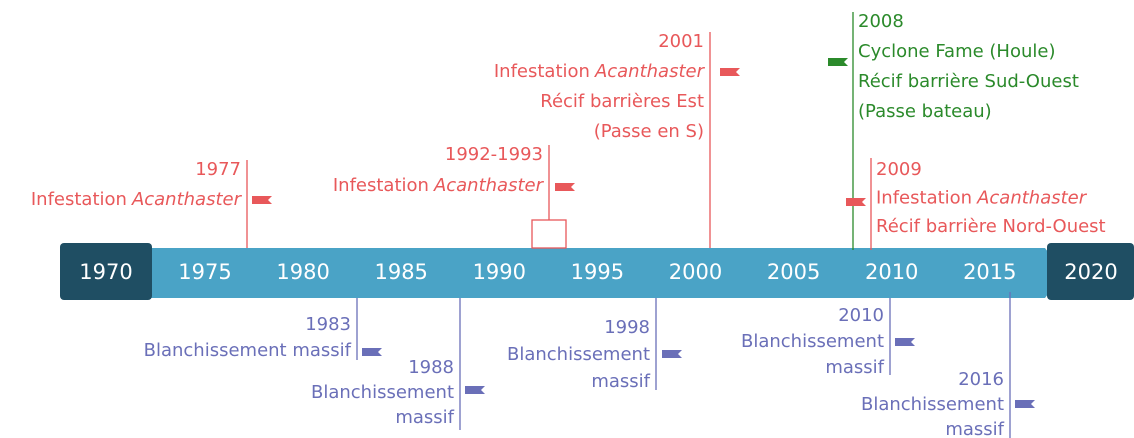 Image resolution: width=1134 pixels, height=438 pixels. What do you see at coordinates (204, 272) in the screenshot?
I see `axis-label: 1975` at bounding box center [204, 272].